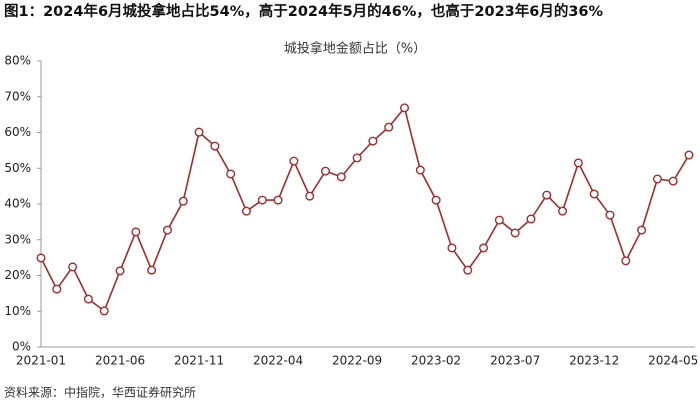 The image size is (700, 406). Describe the element at coordinates (355, 49) in the screenshot. I see `chart-title: 城投拿地金额占比（%）` at that location.